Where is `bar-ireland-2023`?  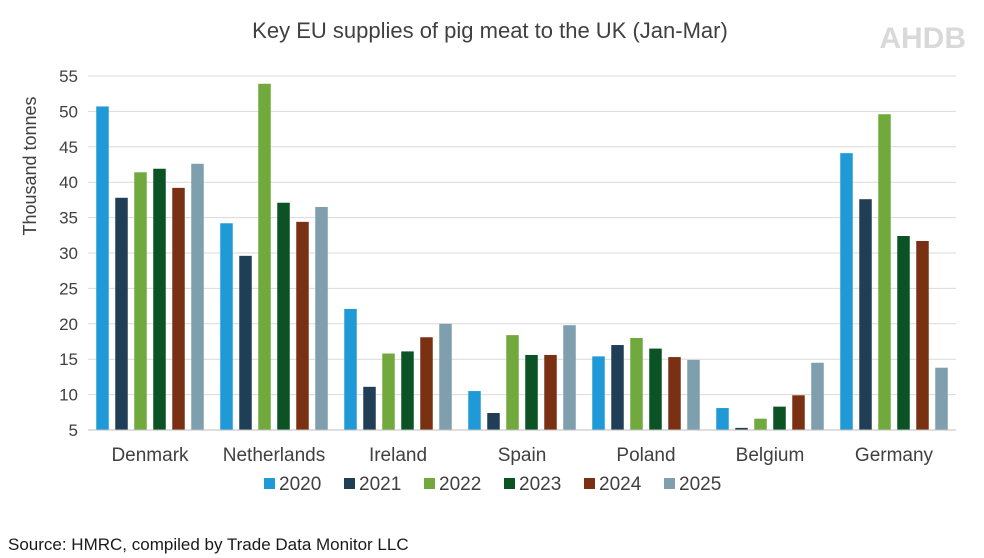
bar-ireland-2023 is located at coordinates (407, 390).